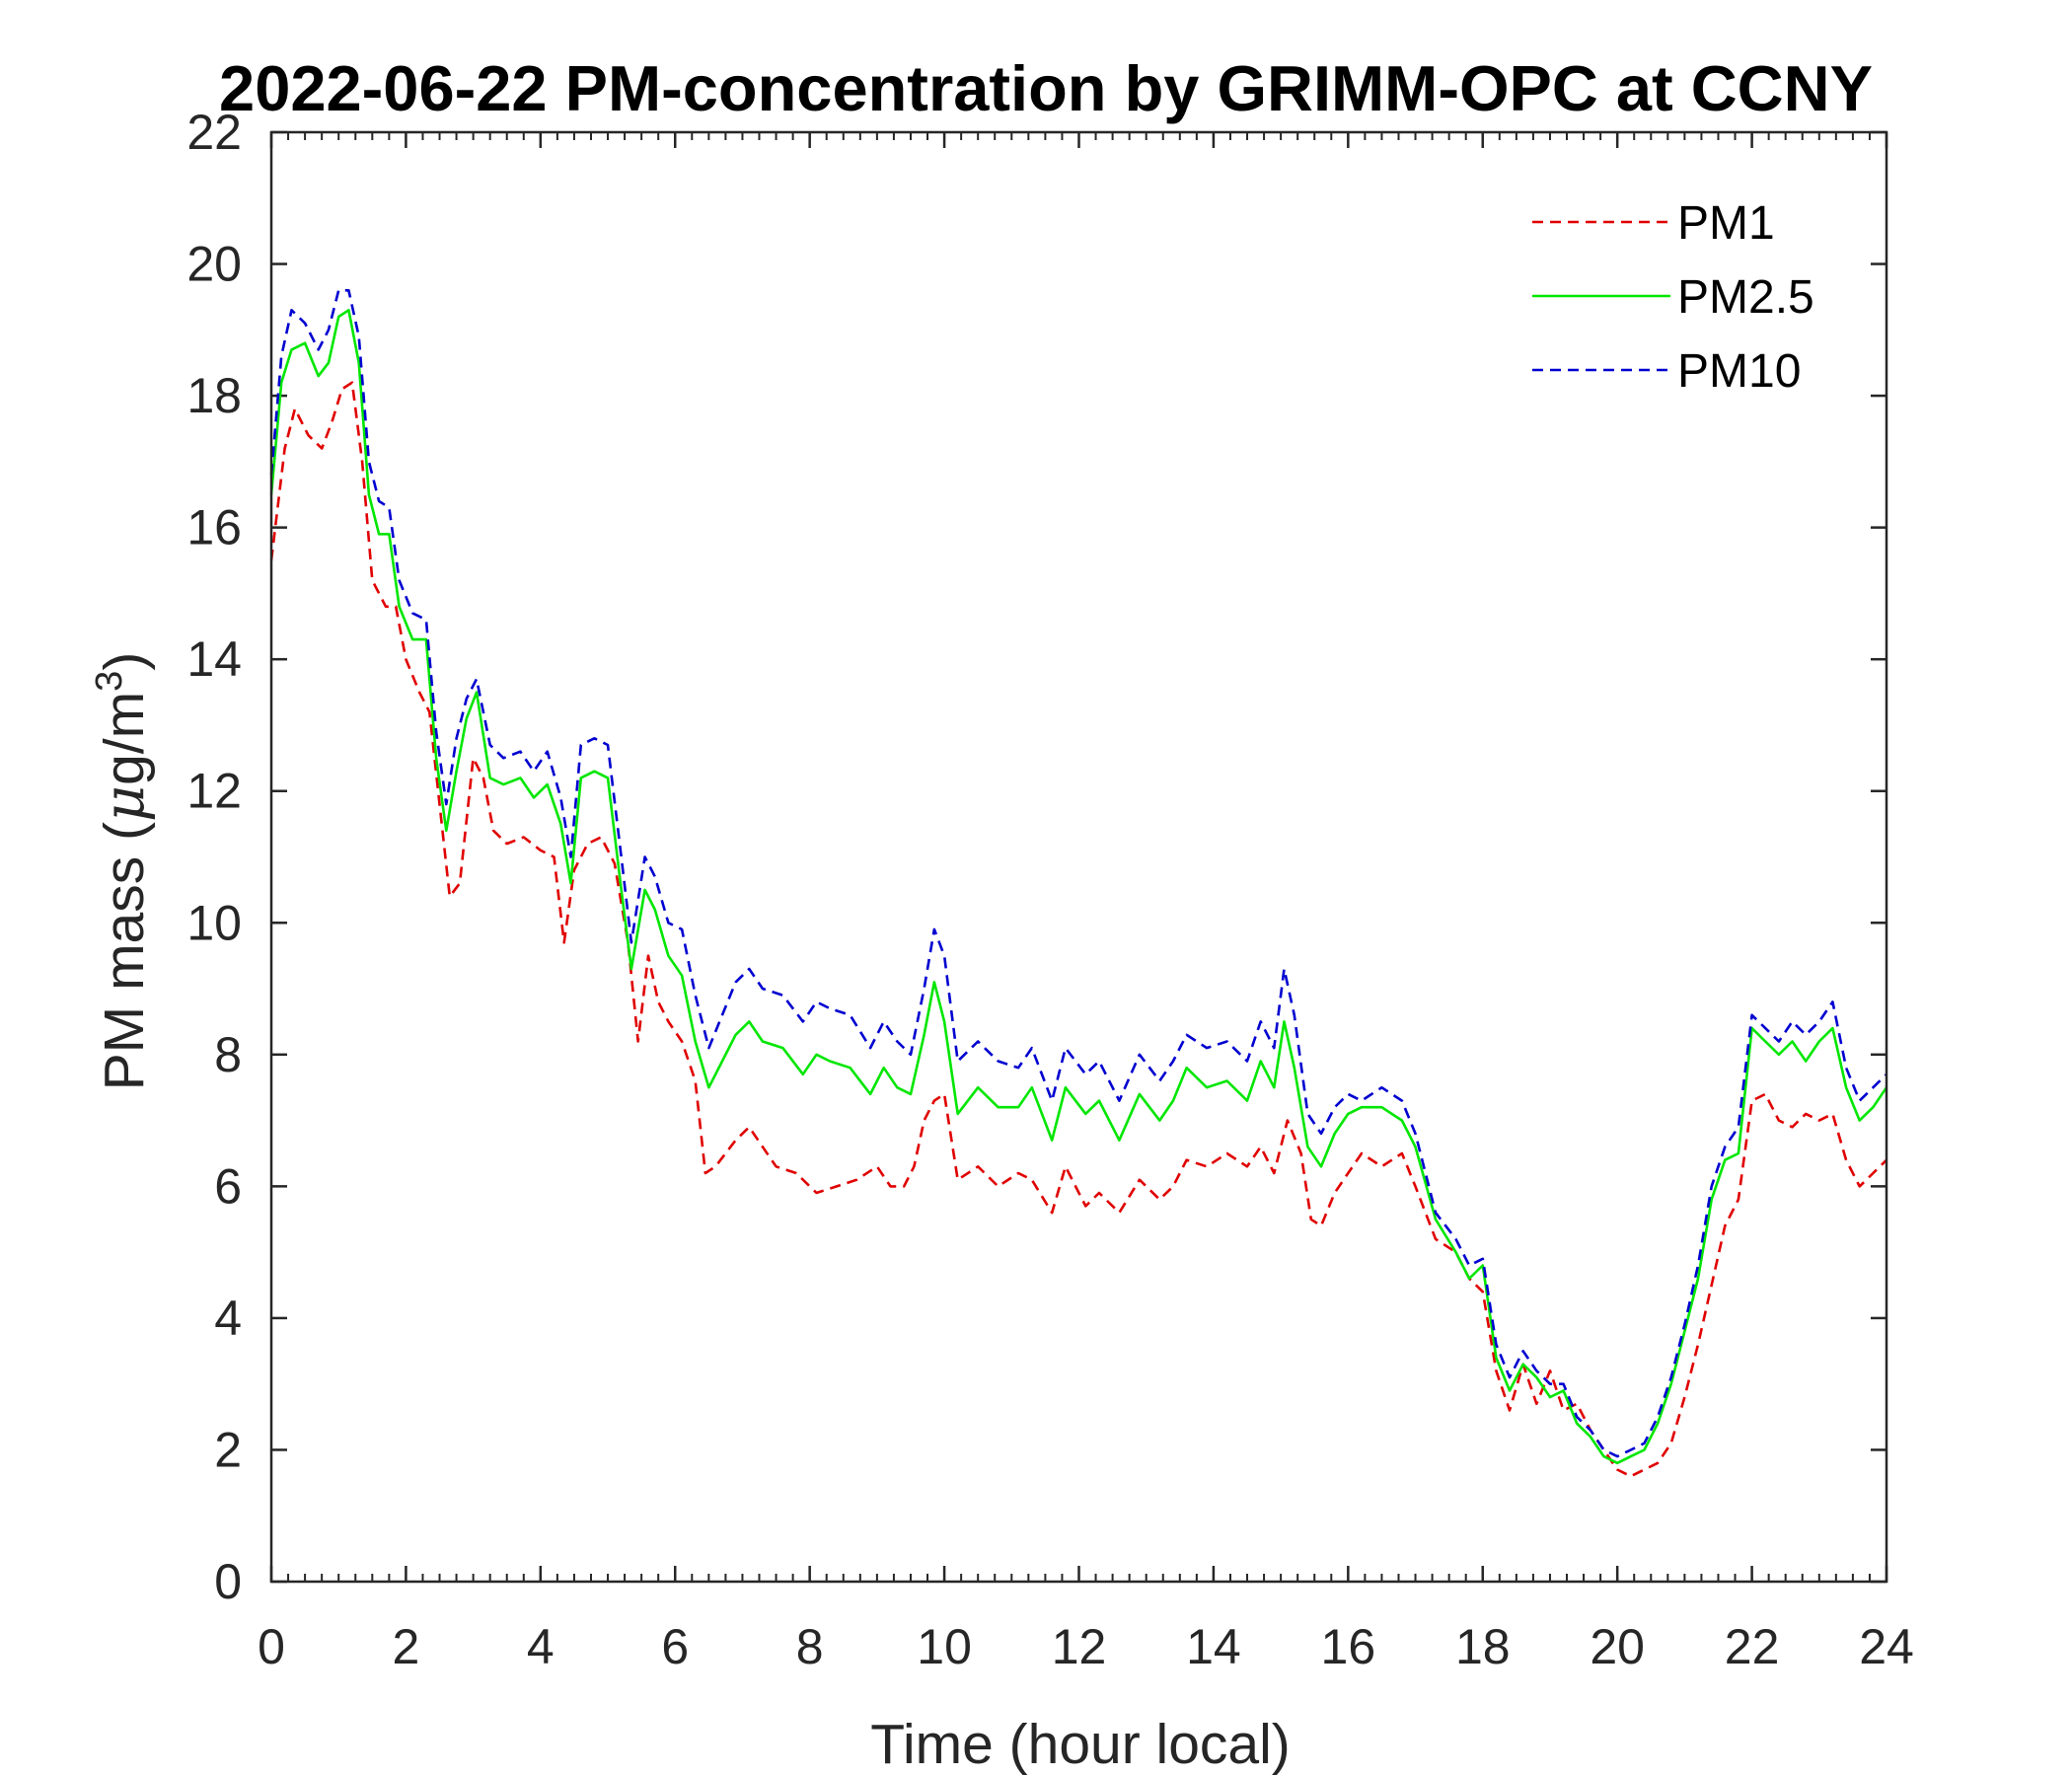 This screenshot has height=1776, width=2072. Describe the element at coordinates (228, 1581) in the screenshot. I see `y-tick-label: 0` at that location.